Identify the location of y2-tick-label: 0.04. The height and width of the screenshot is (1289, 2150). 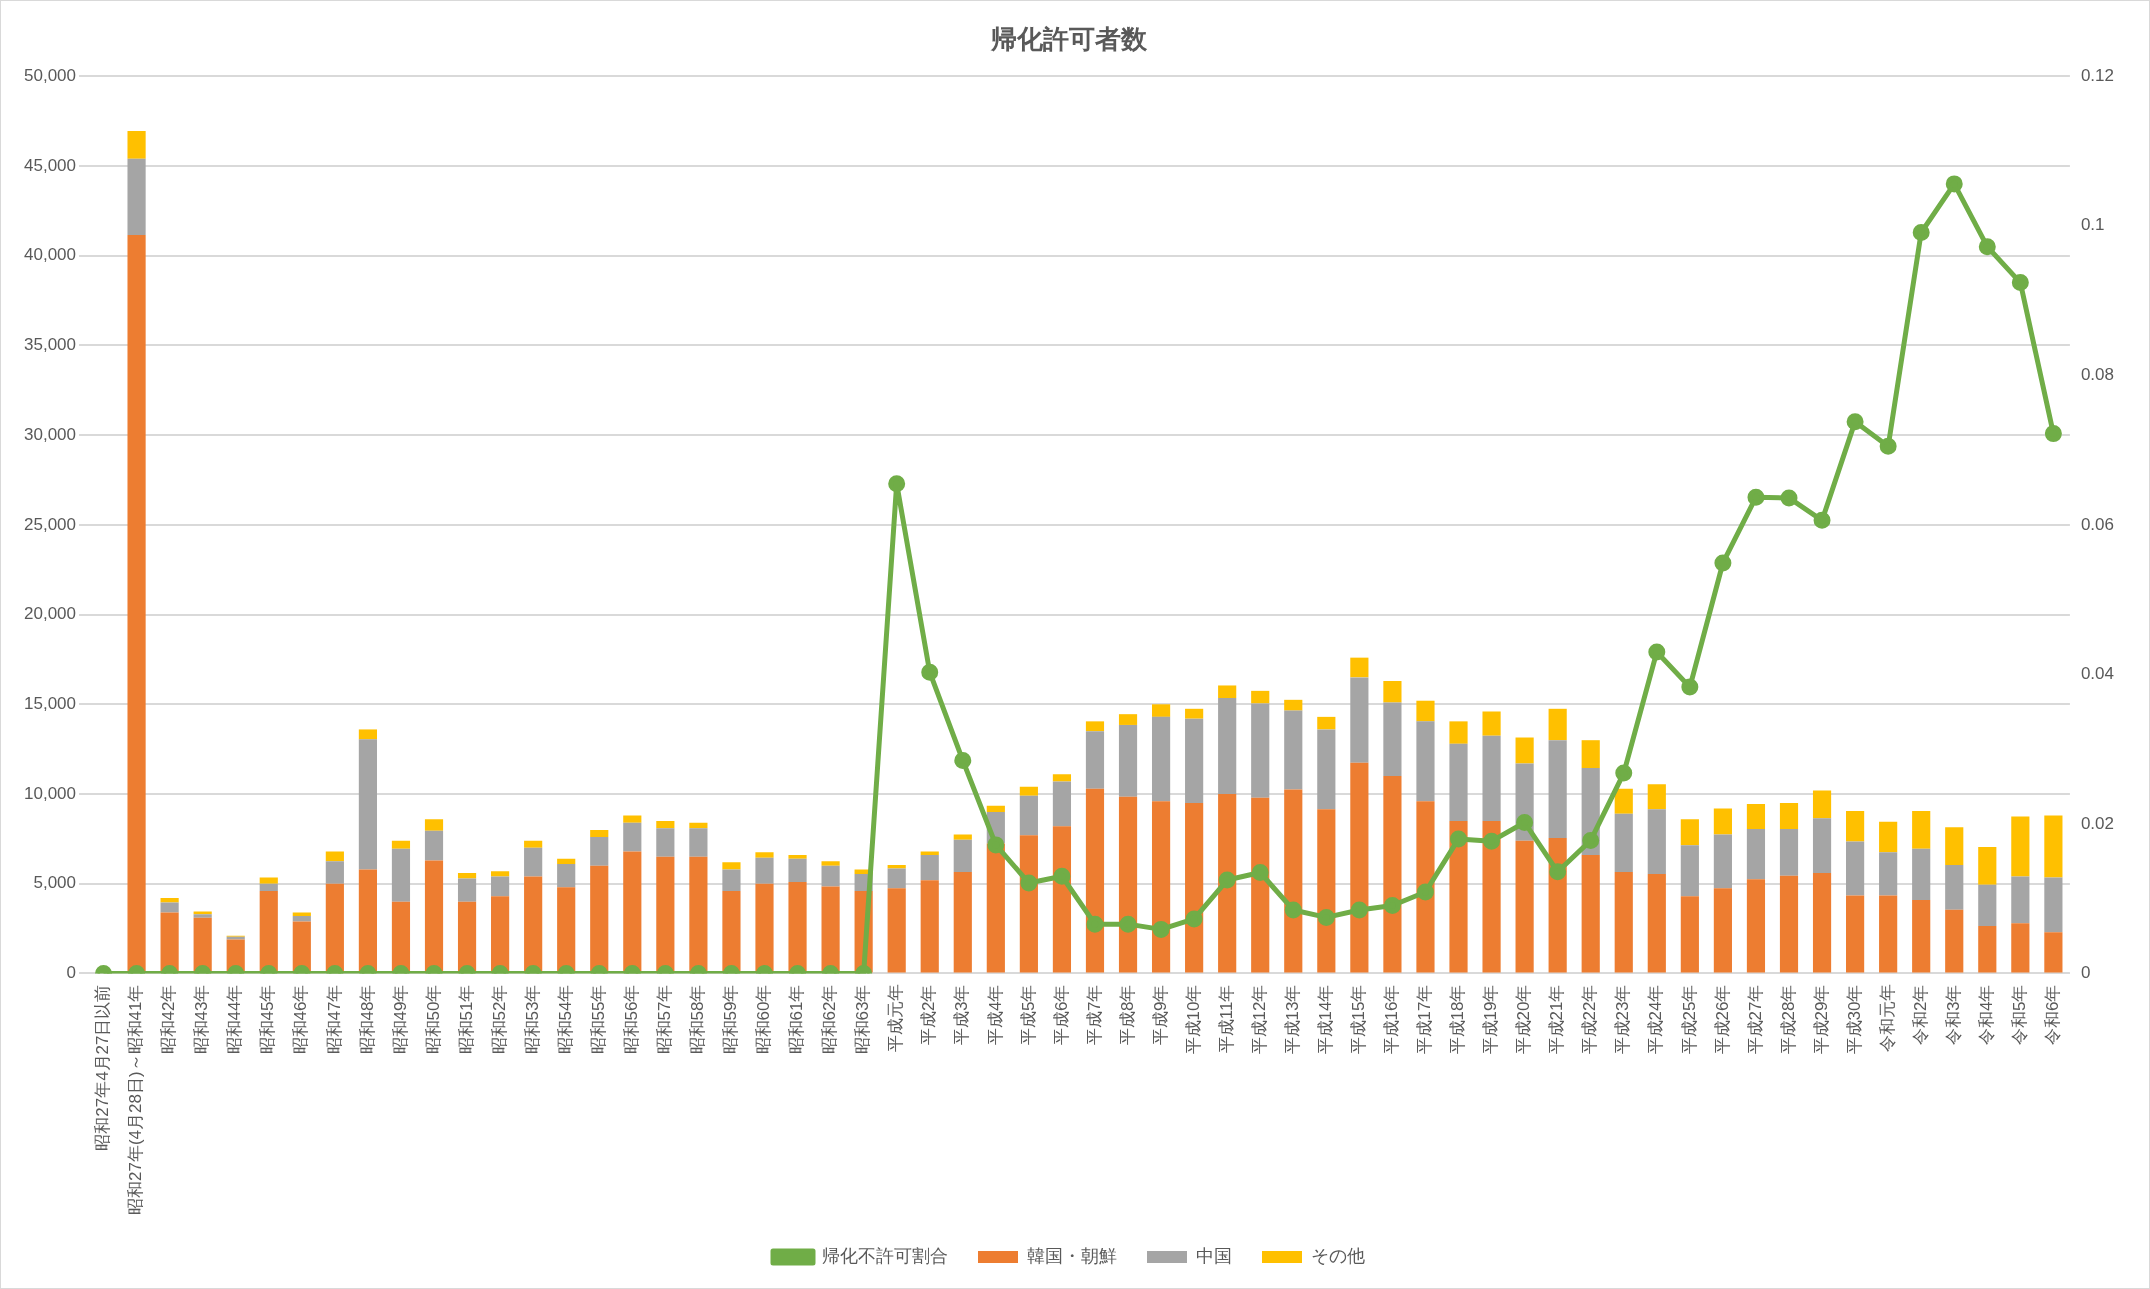
(2097, 674).